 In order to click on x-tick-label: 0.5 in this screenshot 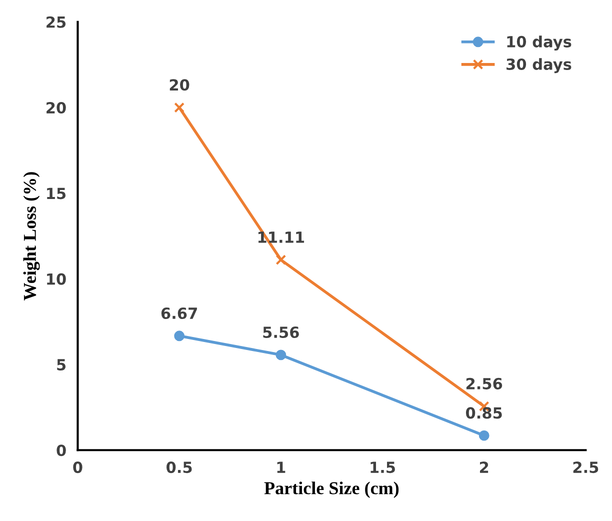, I will do `click(179, 468)`.